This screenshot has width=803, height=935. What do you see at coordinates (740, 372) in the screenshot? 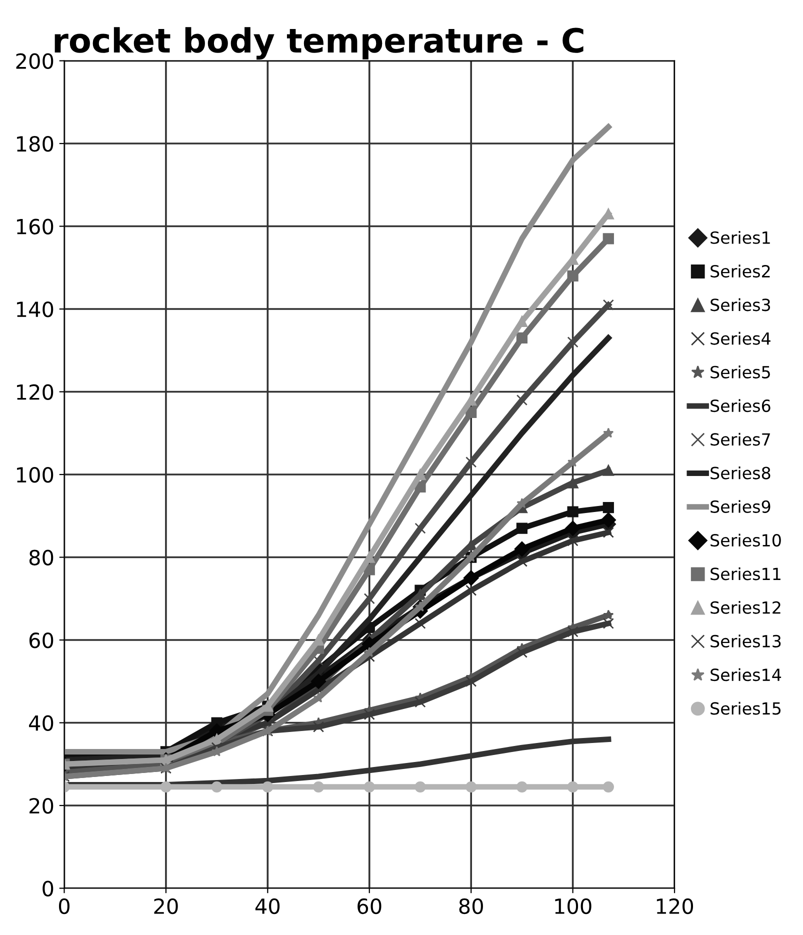
I see `legend-label: Series5` at bounding box center [740, 372].